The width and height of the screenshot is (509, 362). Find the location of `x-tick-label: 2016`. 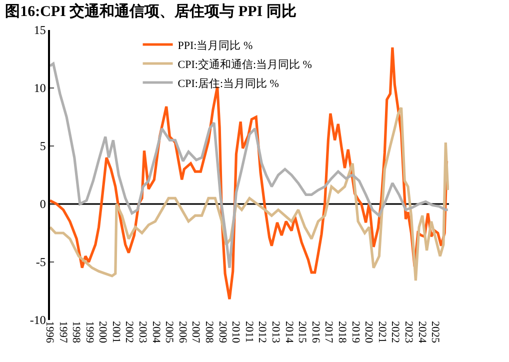

x-tick-label: 2016 is located at coordinates (315, 332).